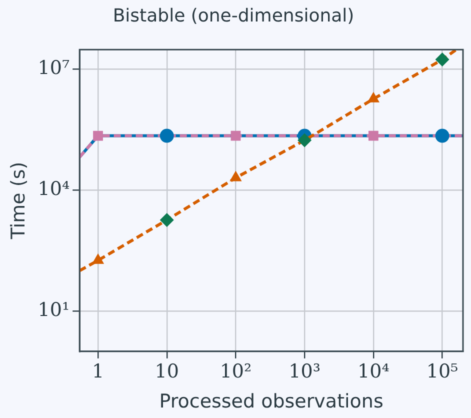 This screenshot has width=471, height=418. I want to click on x-tick-label: 10³, so click(304, 371).